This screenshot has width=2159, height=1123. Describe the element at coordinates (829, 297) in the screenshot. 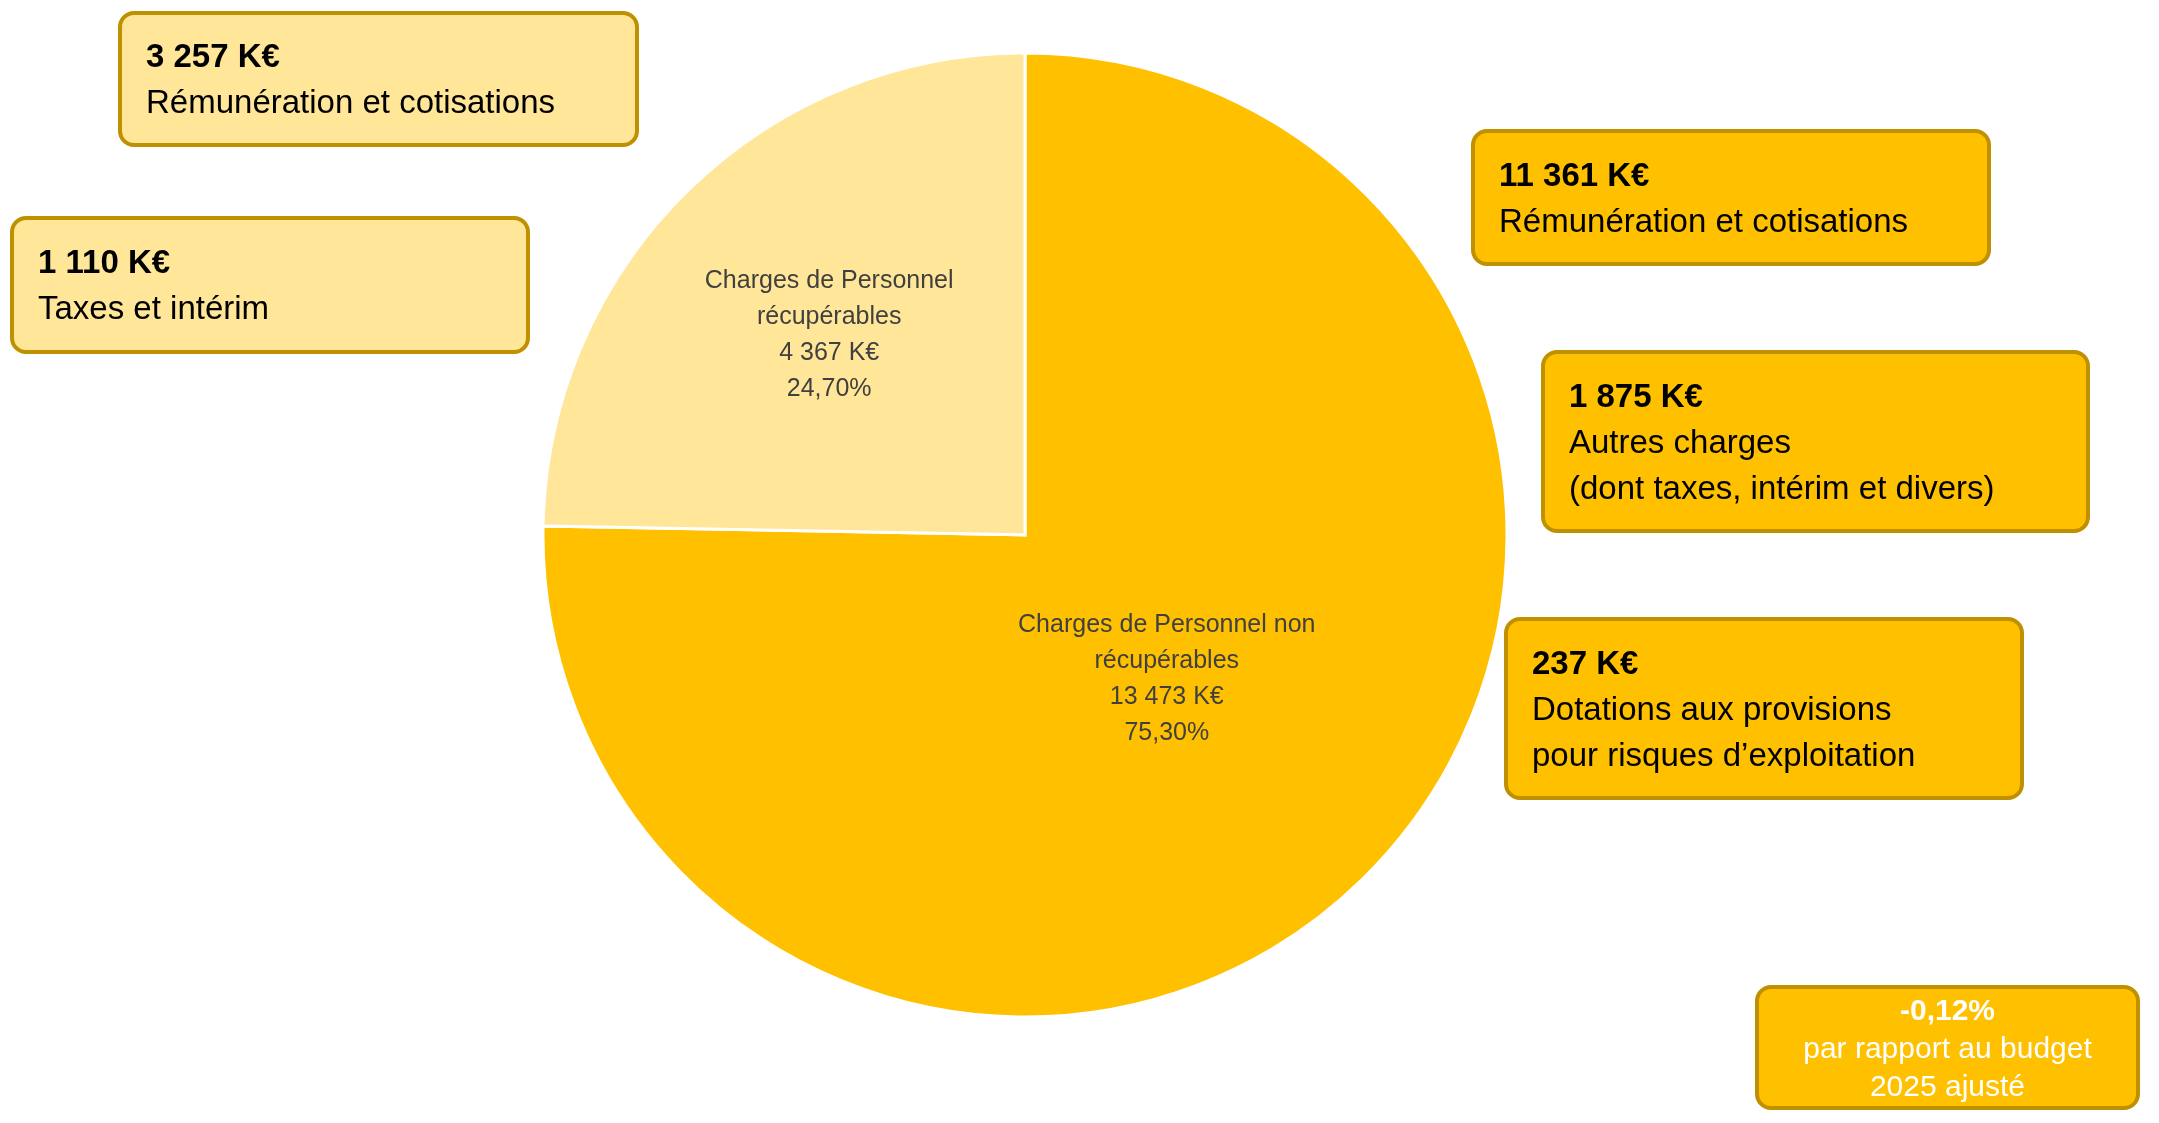

I see `slice-label: Charges de Personnel récupérables` at that location.